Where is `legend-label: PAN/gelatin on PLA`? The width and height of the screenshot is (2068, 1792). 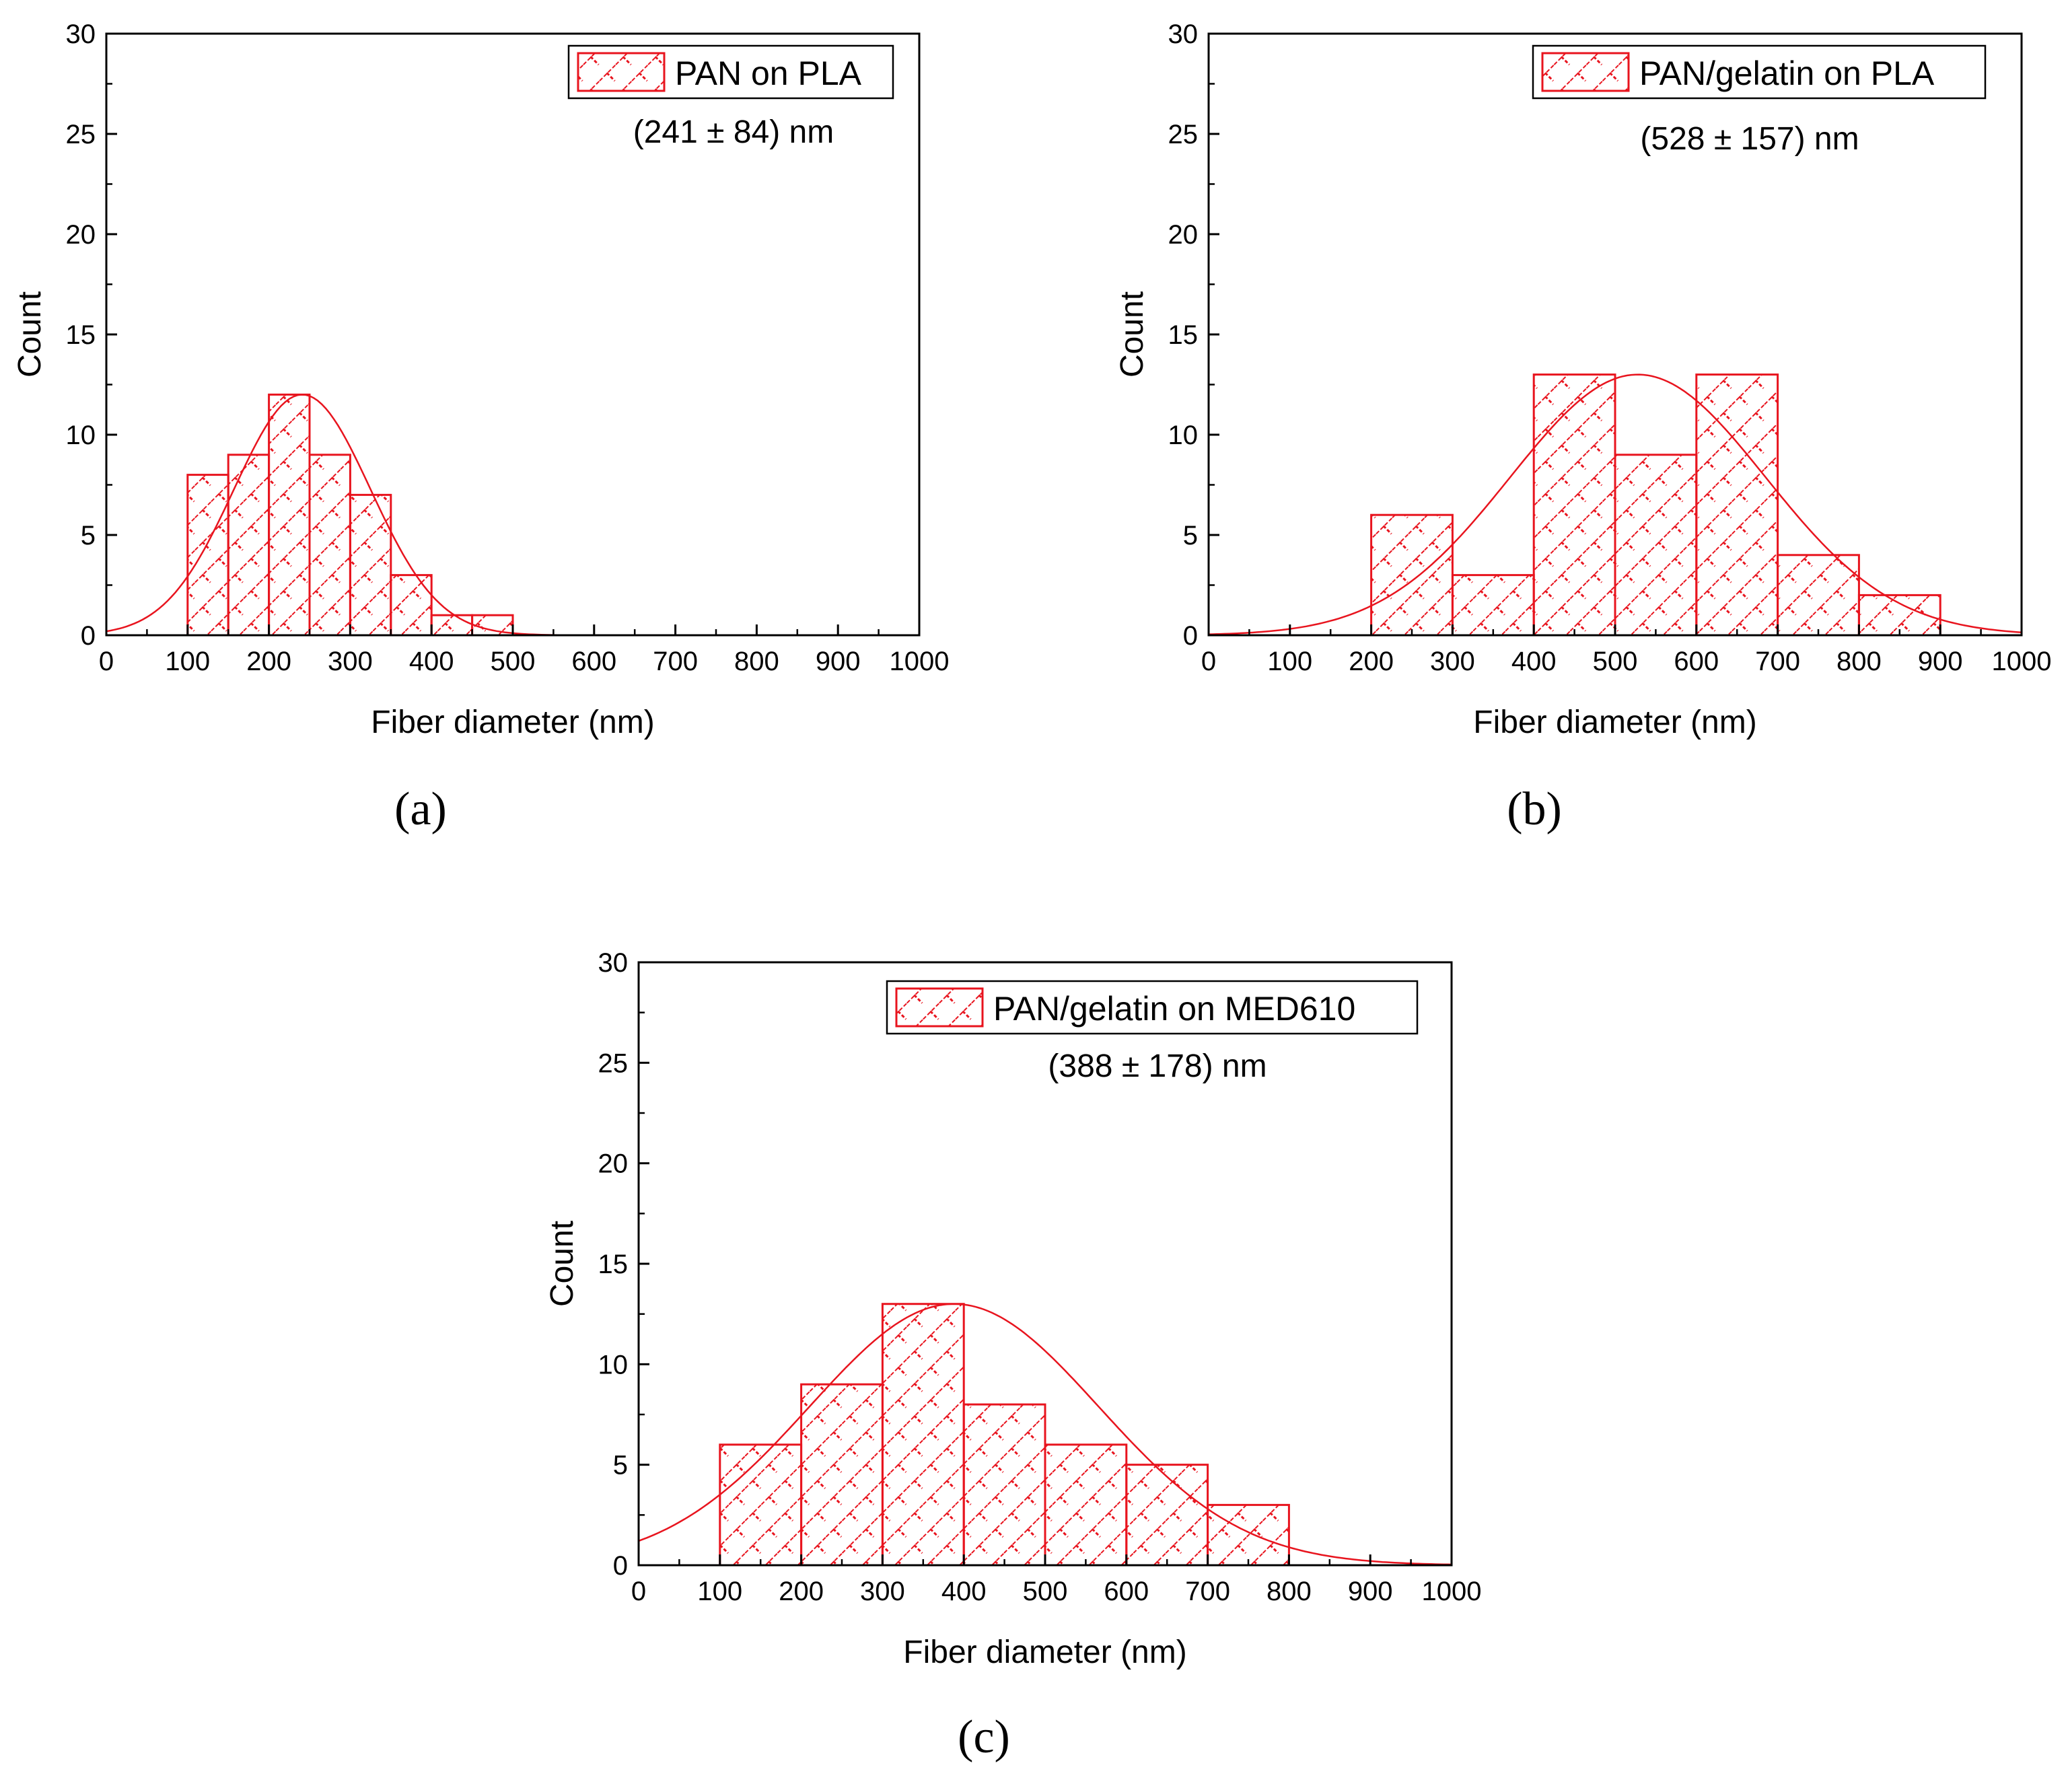
legend-label: PAN/gelatin on PLA is located at coordinates (1787, 73).